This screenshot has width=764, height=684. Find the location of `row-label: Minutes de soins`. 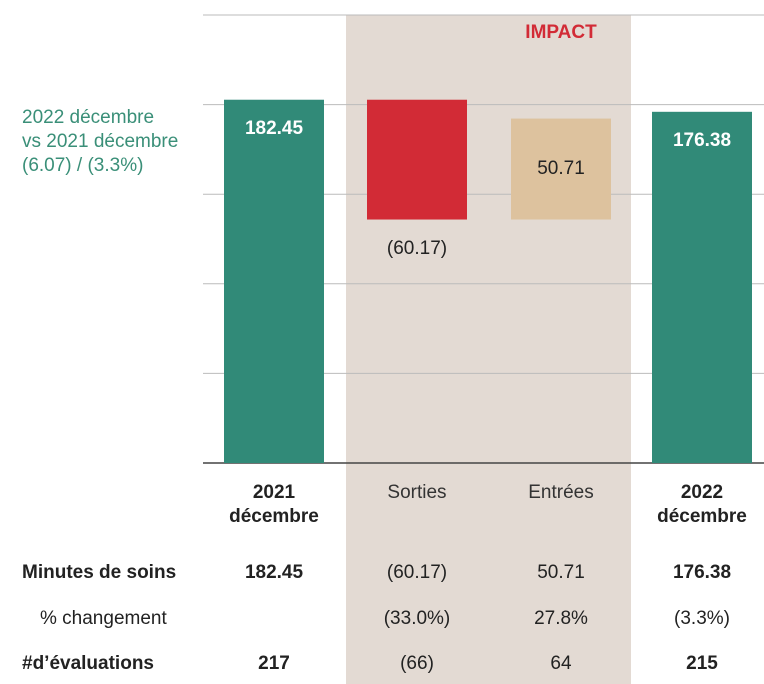

row-label: Minutes de soins is located at coordinates (99, 572).